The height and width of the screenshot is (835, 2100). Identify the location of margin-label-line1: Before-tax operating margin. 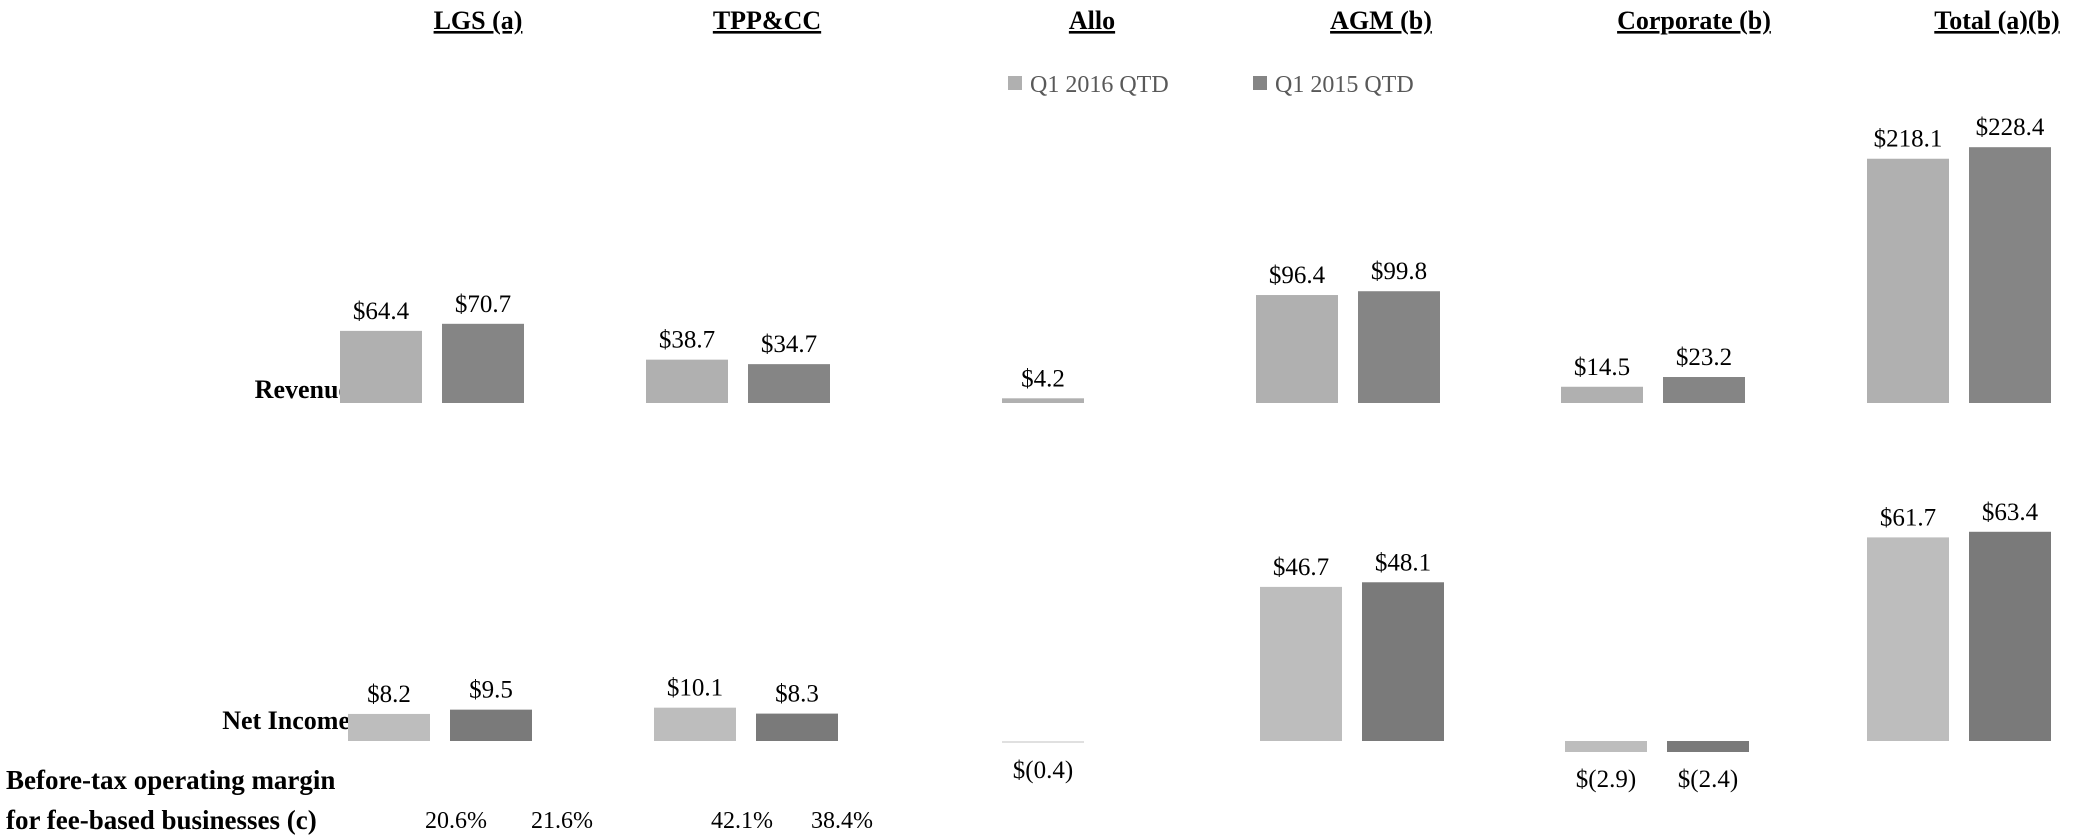
(170, 780).